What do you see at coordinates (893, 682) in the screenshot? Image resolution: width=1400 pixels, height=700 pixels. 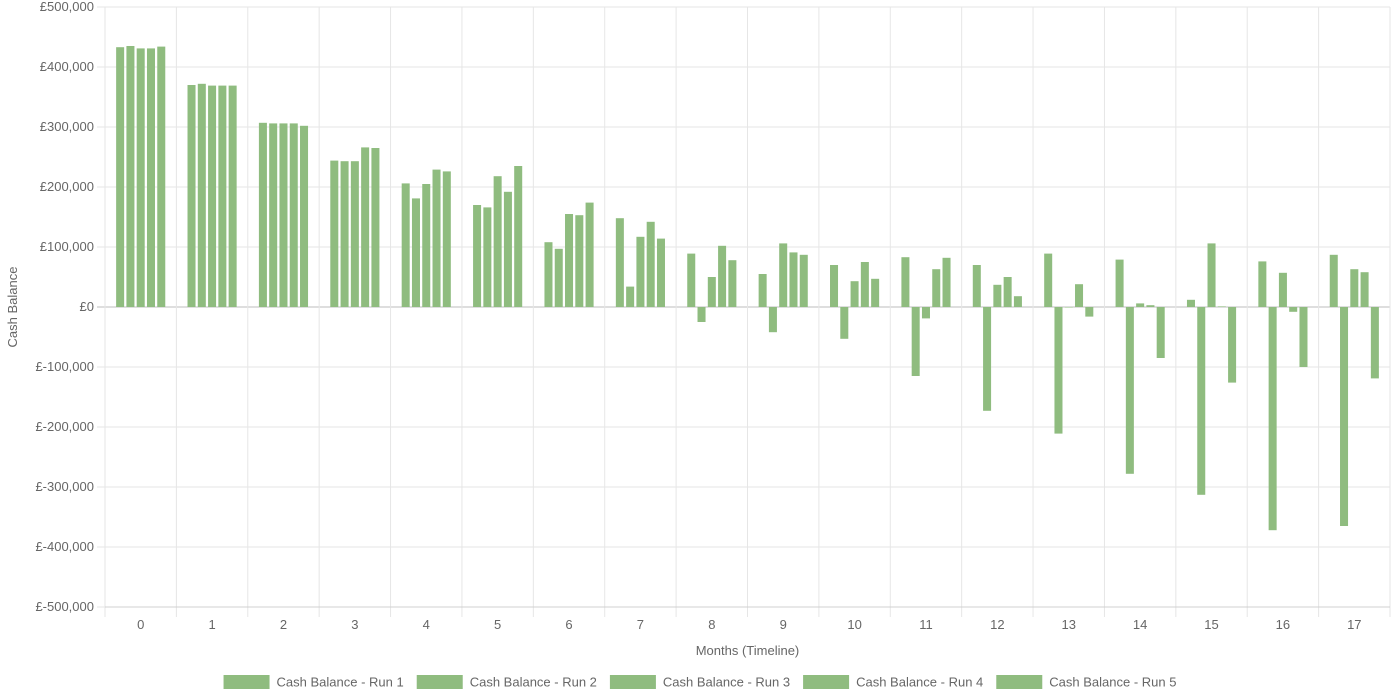 I see `legend-item-run-4: Cash Balance - Run 4` at bounding box center [893, 682].